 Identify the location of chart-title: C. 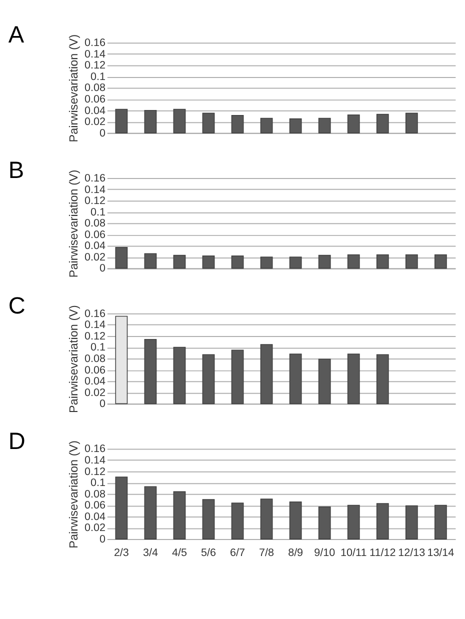
(17, 305).